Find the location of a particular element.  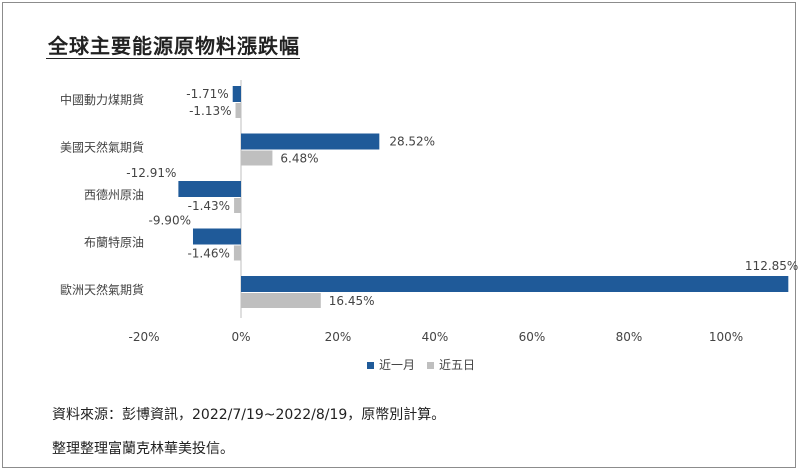

x-tick-label: 80% is located at coordinates (629, 337).